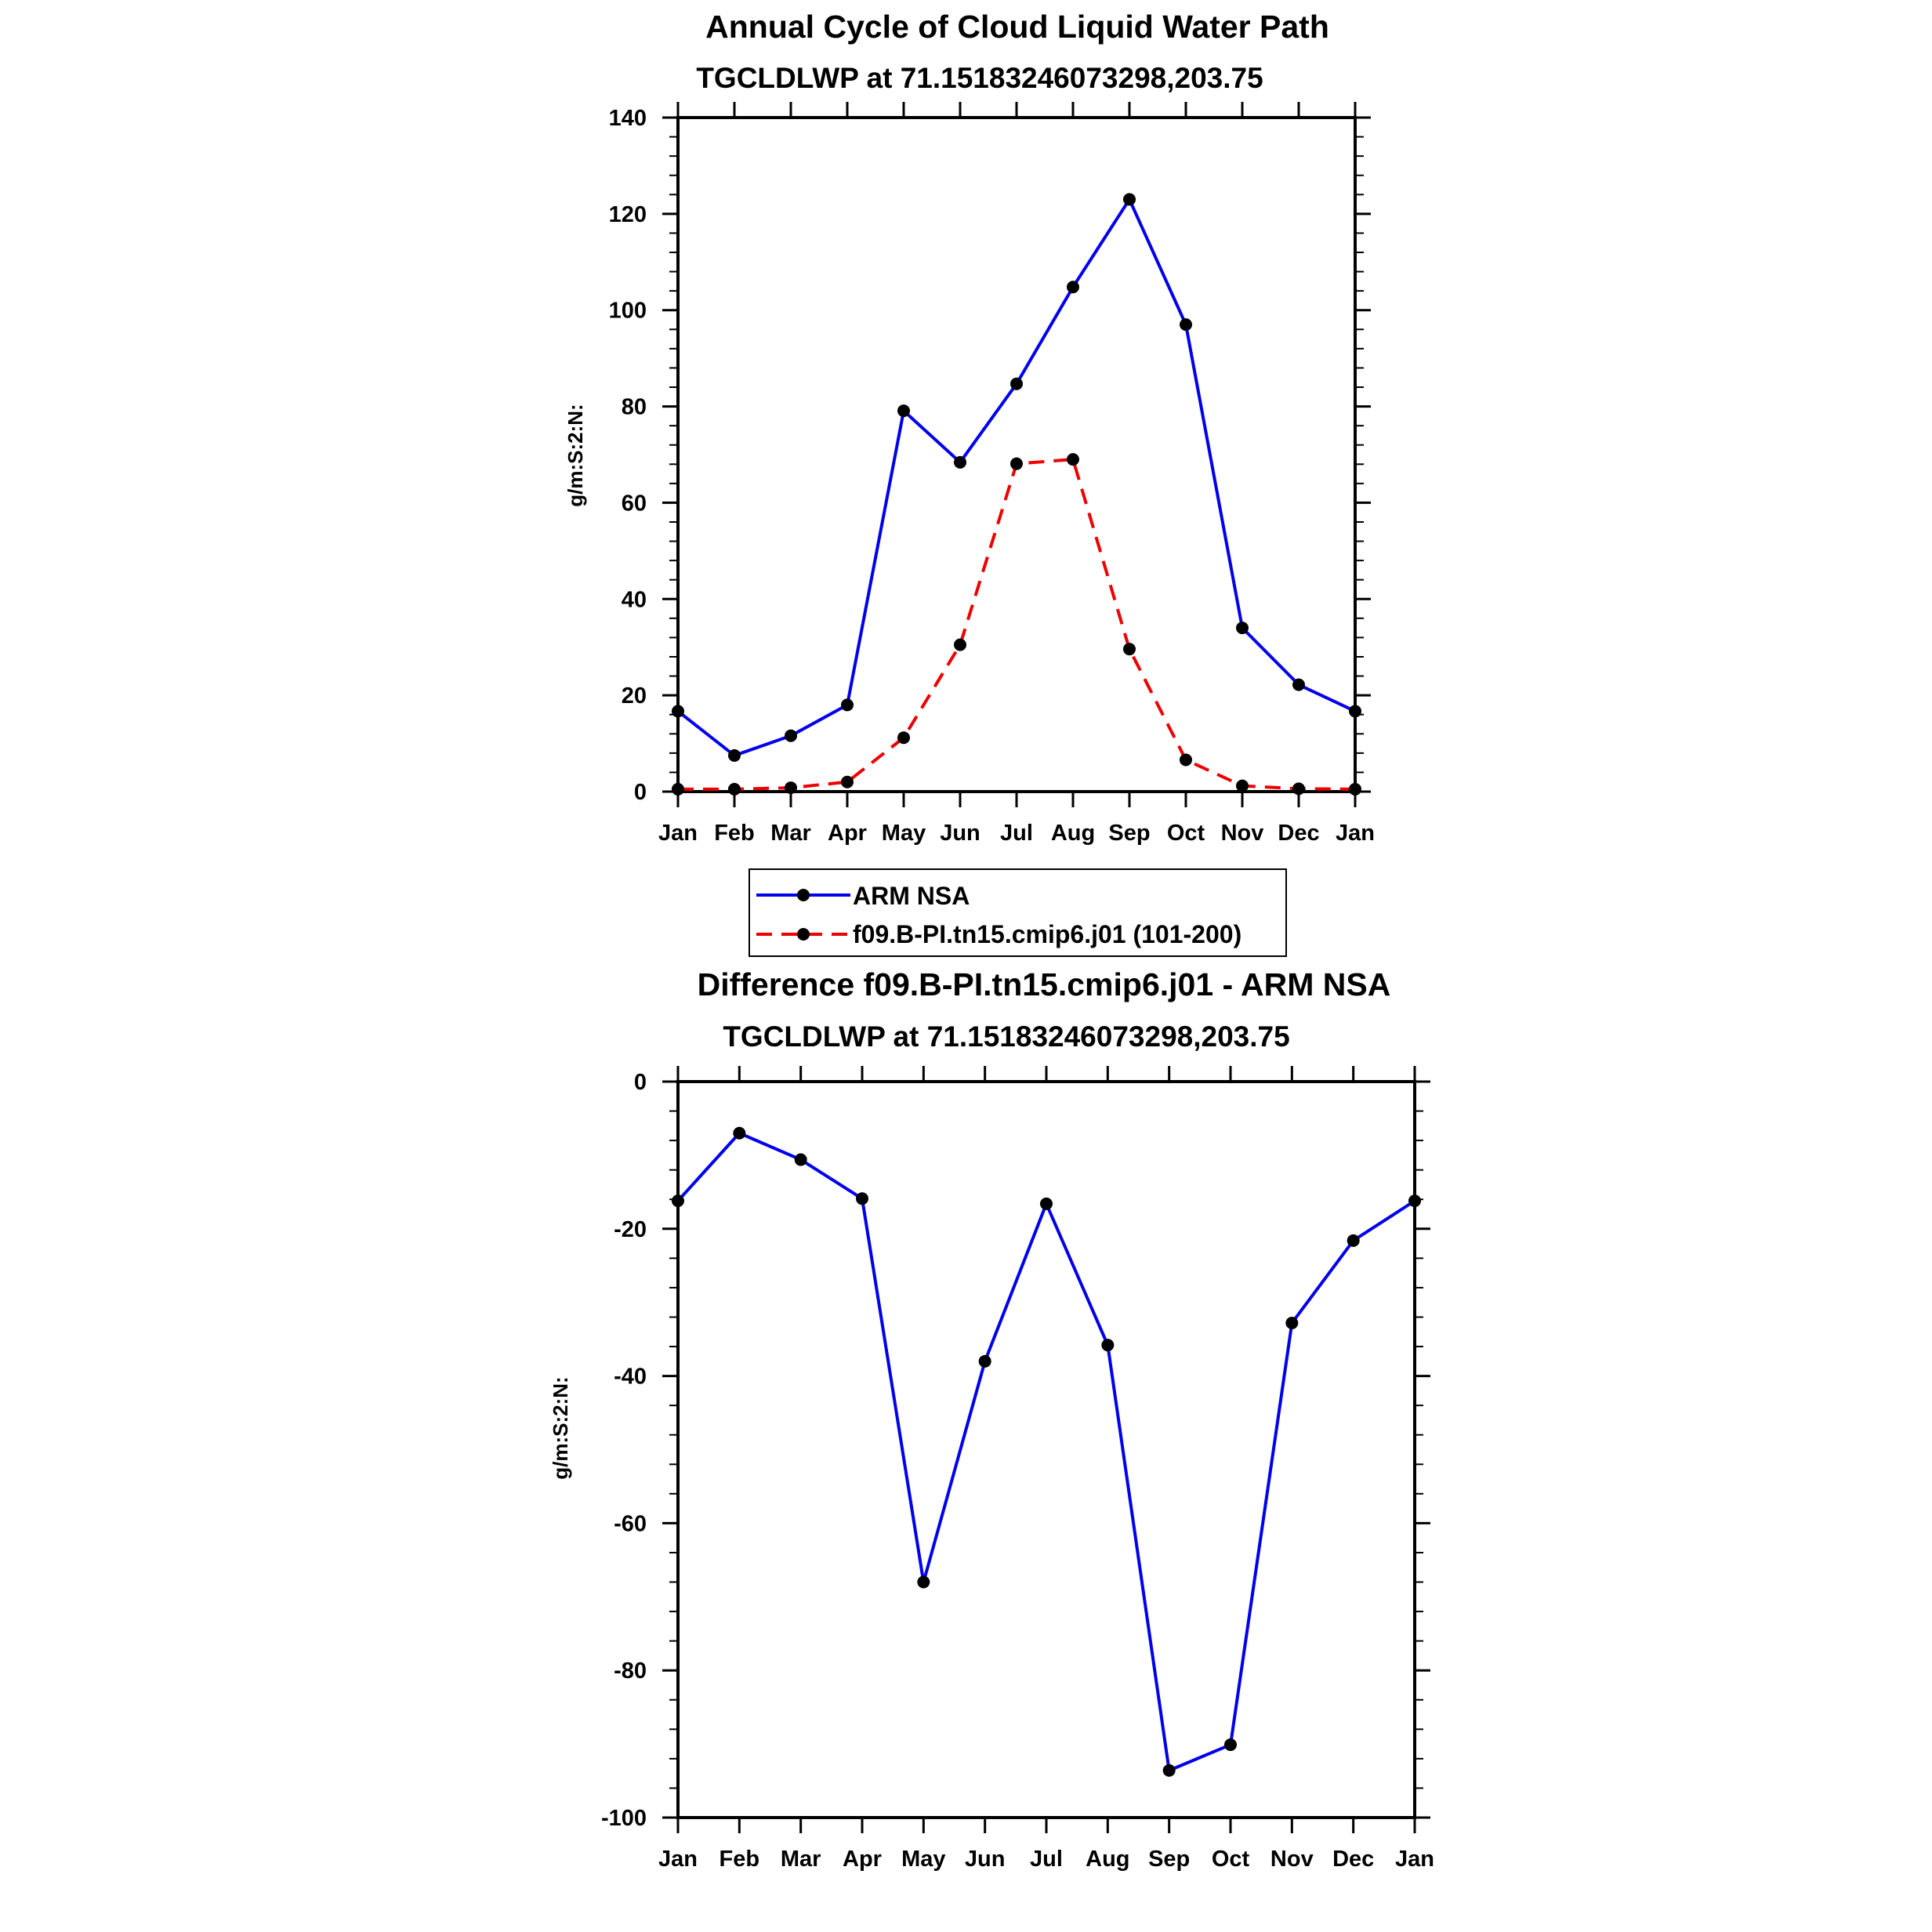 Image resolution: width=1932 pixels, height=1932 pixels. I want to click on chart2-subtitle: TGCLDLWP at 71.15183246073298,203.75, so click(1006, 1036).